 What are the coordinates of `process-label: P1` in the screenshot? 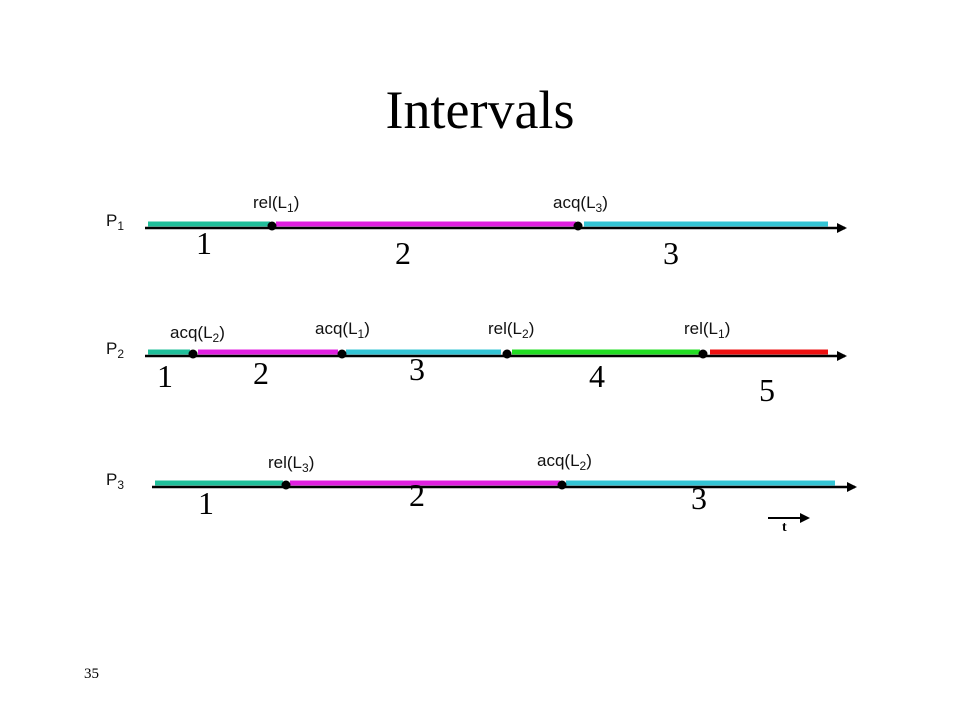 It's located at (115, 222).